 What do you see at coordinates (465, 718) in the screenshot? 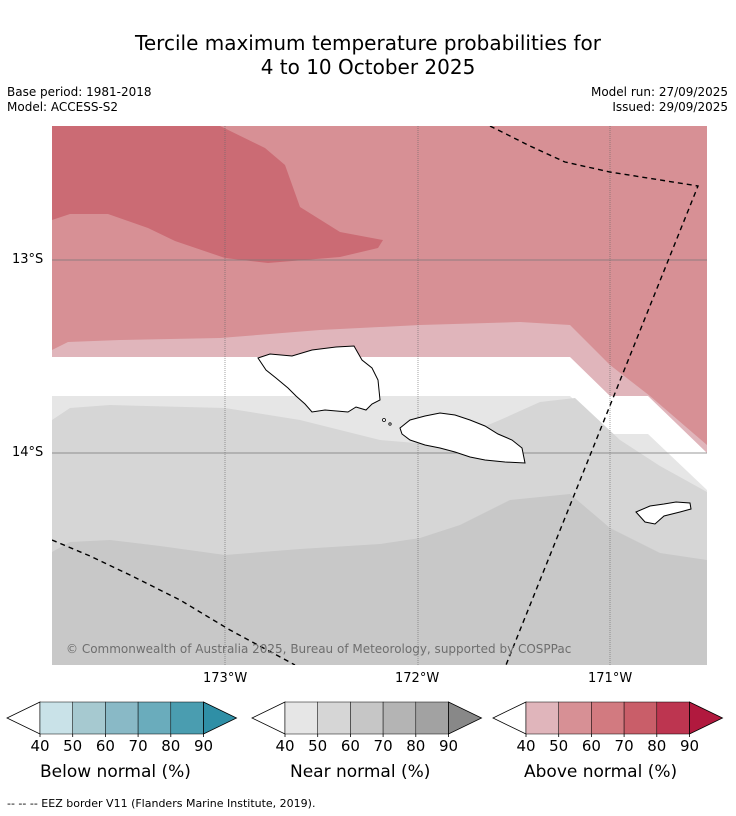
I see `colorbar-near-high-arrow` at bounding box center [465, 718].